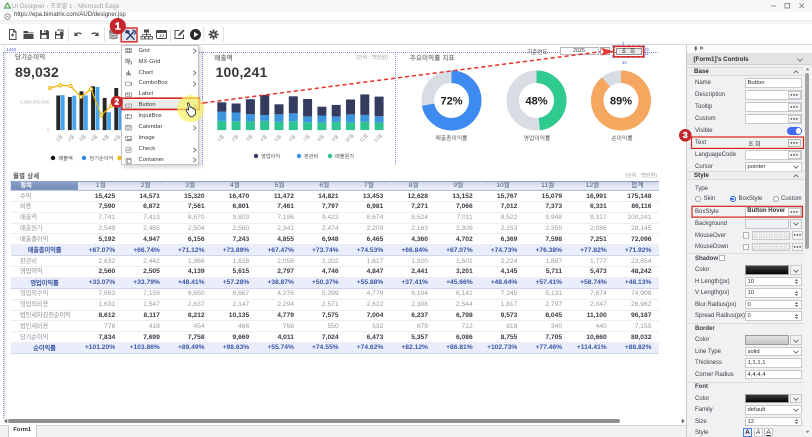 The width and height of the screenshot is (812, 437). What do you see at coordinates (35, 101) in the screenshot?
I see `svg-text: 6,000,000,000` at bounding box center [35, 101].